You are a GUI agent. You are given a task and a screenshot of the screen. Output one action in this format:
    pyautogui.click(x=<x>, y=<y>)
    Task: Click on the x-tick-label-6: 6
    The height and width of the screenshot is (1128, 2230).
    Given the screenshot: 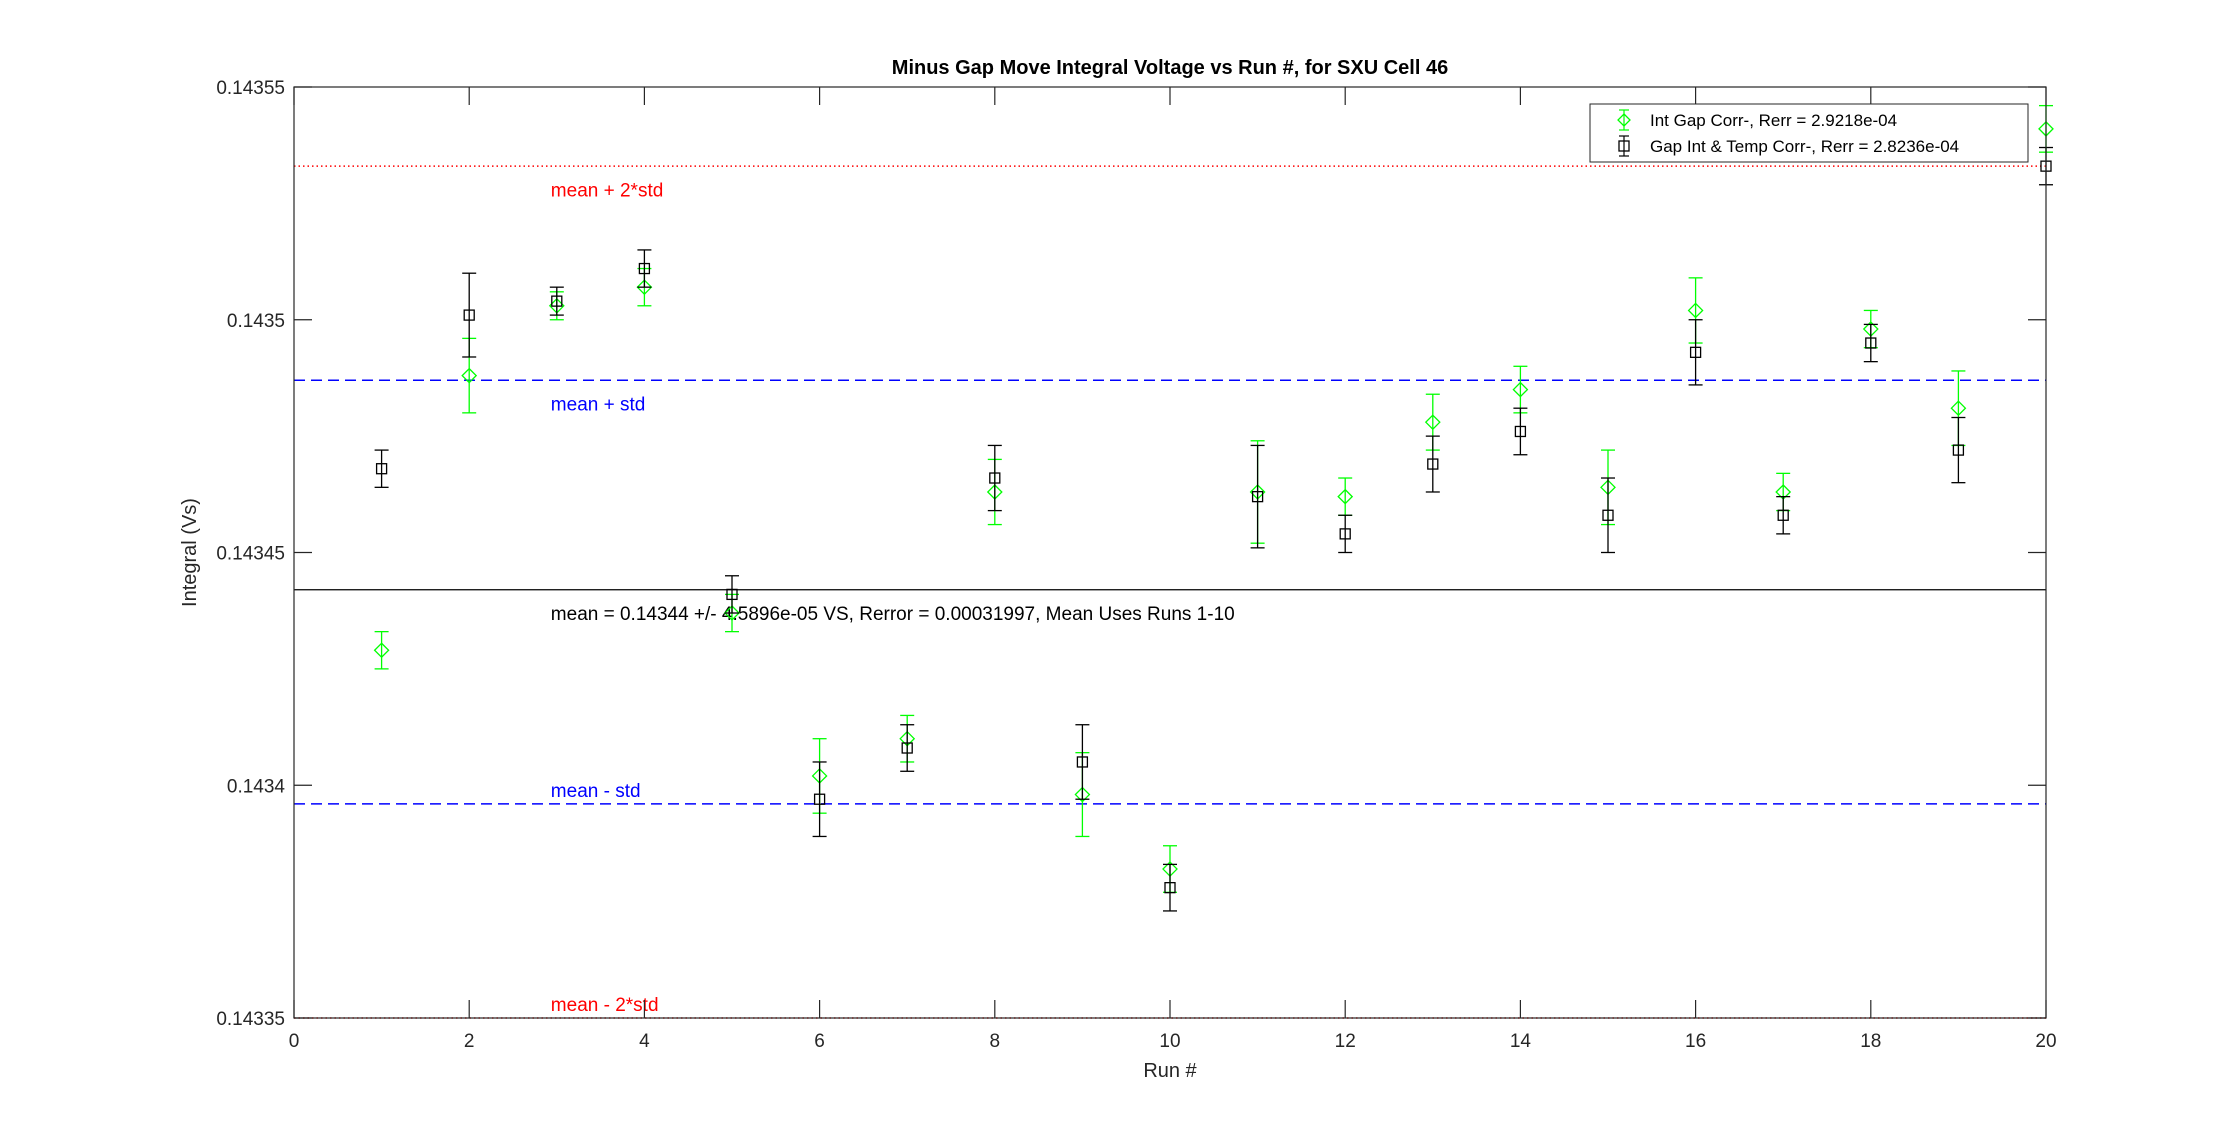 What is the action you would take?
    pyautogui.click(x=819, y=1041)
    